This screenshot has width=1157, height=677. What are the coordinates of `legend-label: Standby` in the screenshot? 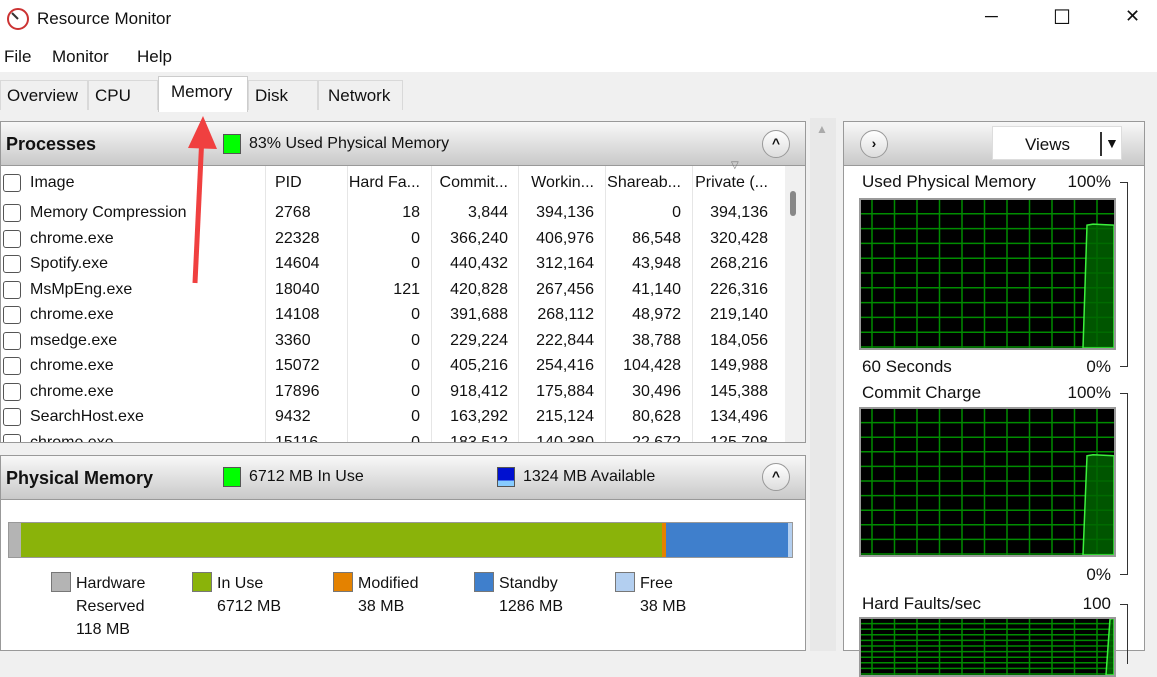 It's located at (528, 583).